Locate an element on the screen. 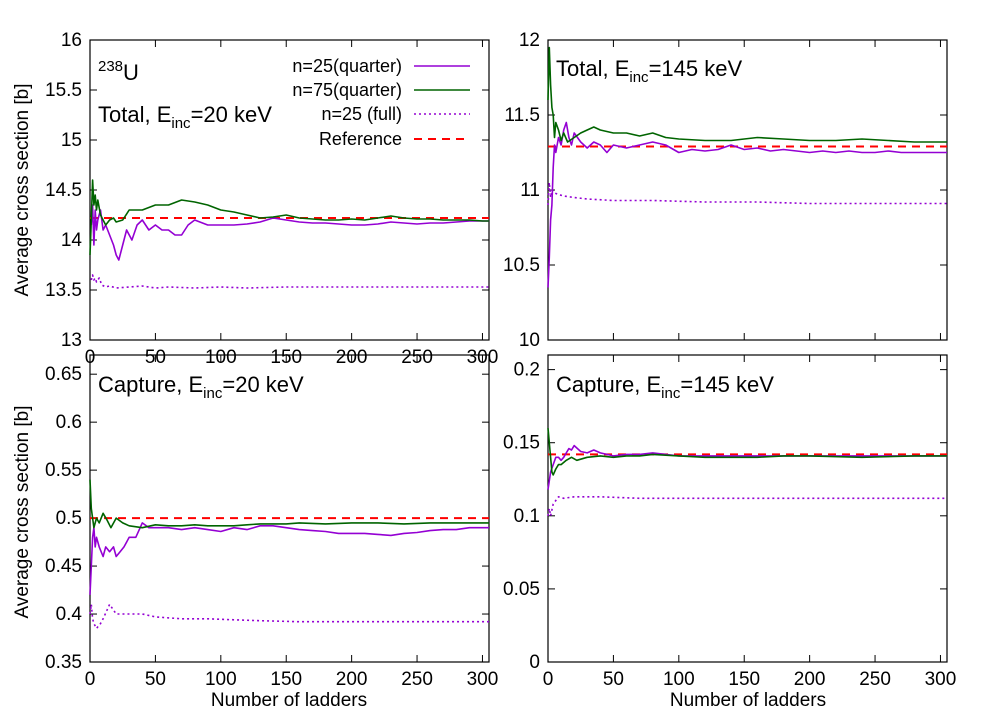 This screenshot has height=722, width=996. panel-title: Capture, Einc=145 keV is located at coordinates (665, 387).